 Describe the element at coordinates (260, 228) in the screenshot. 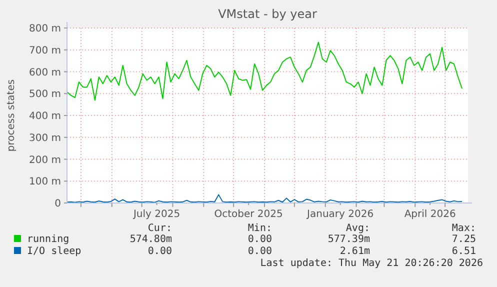

I see `text: Min:` at that location.